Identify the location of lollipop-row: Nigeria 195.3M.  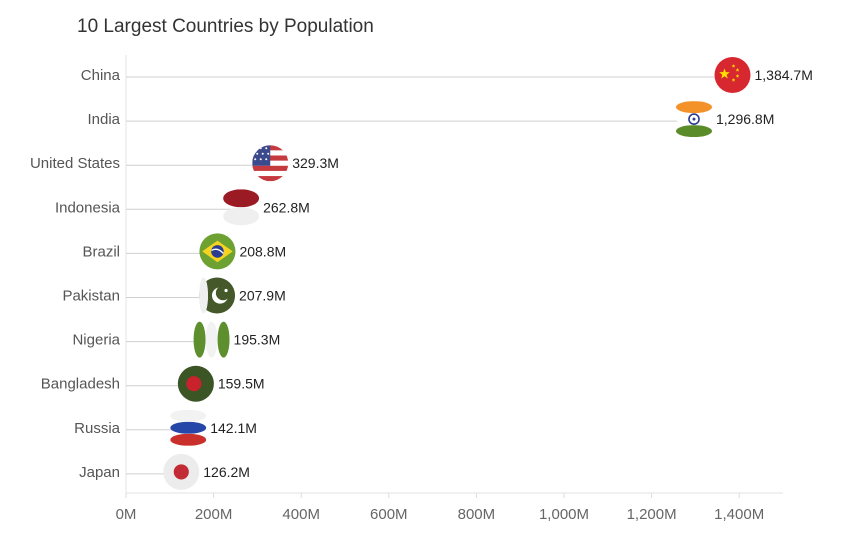
(176, 339).